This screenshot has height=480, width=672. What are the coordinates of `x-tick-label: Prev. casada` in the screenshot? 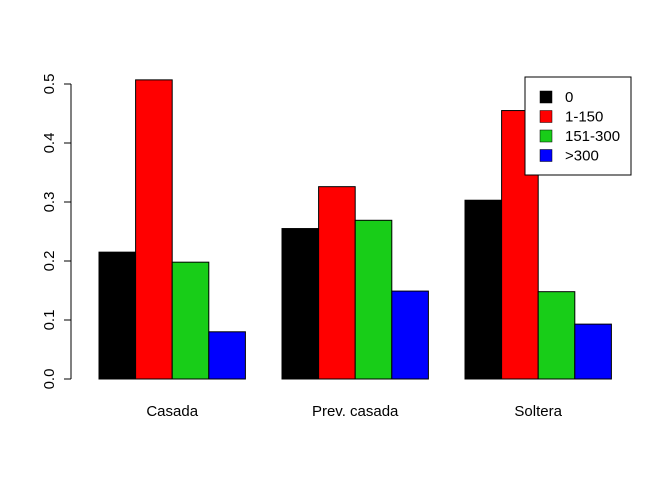 It's located at (355, 411).